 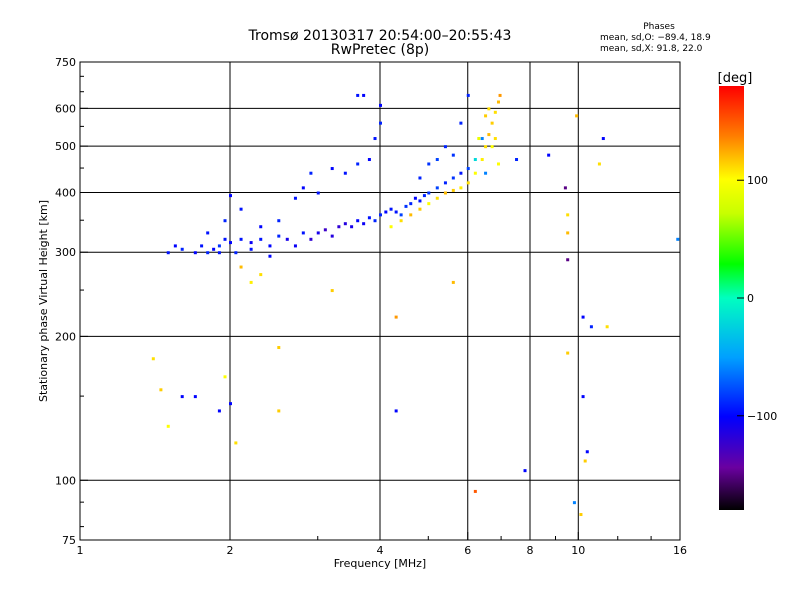 I want to click on phases-x-mode: mean, sd,X: 91.8, 22.0, so click(x=651, y=49).